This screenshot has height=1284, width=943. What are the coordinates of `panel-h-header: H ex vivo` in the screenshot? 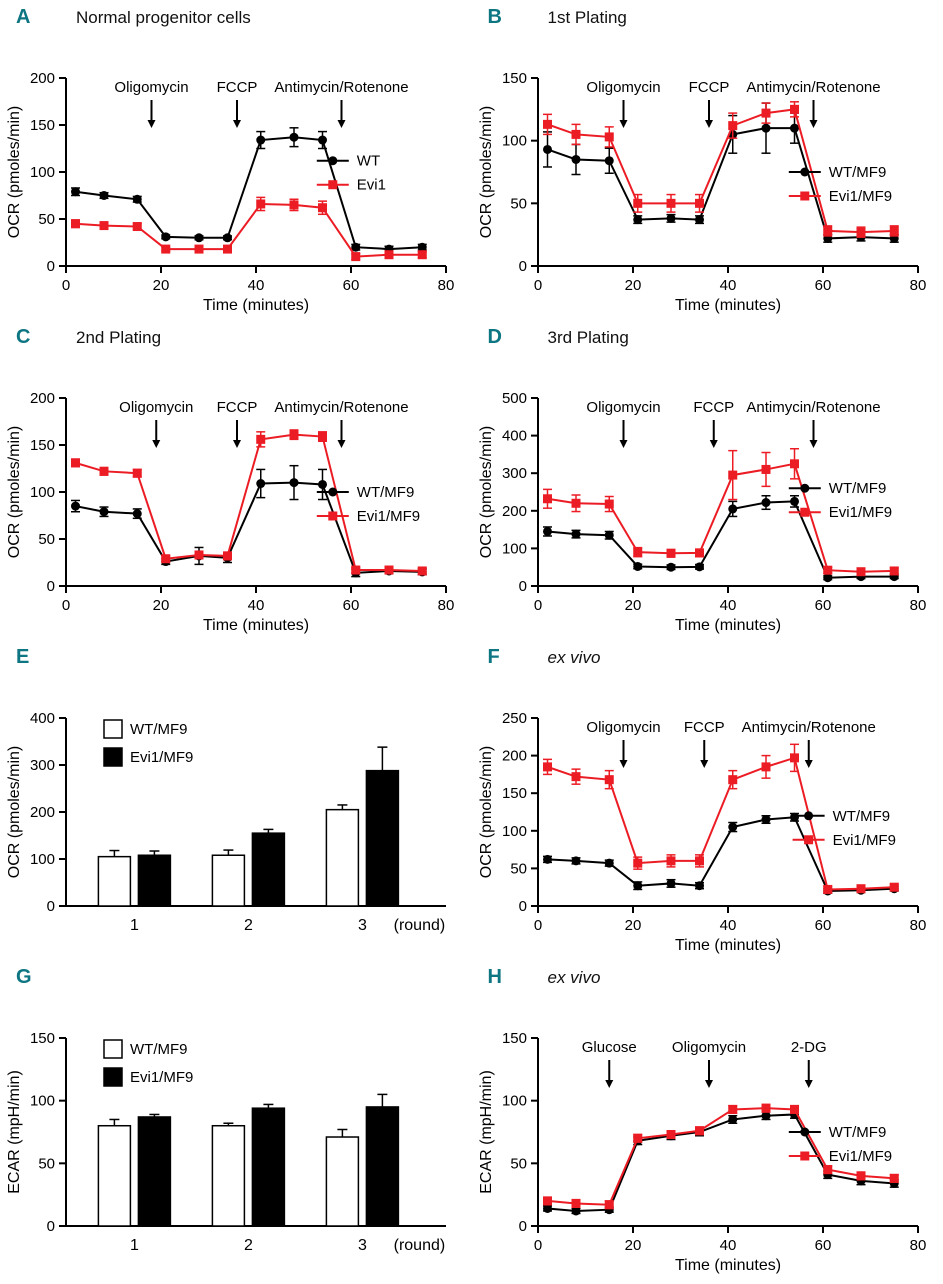 It's located at (708, 979).